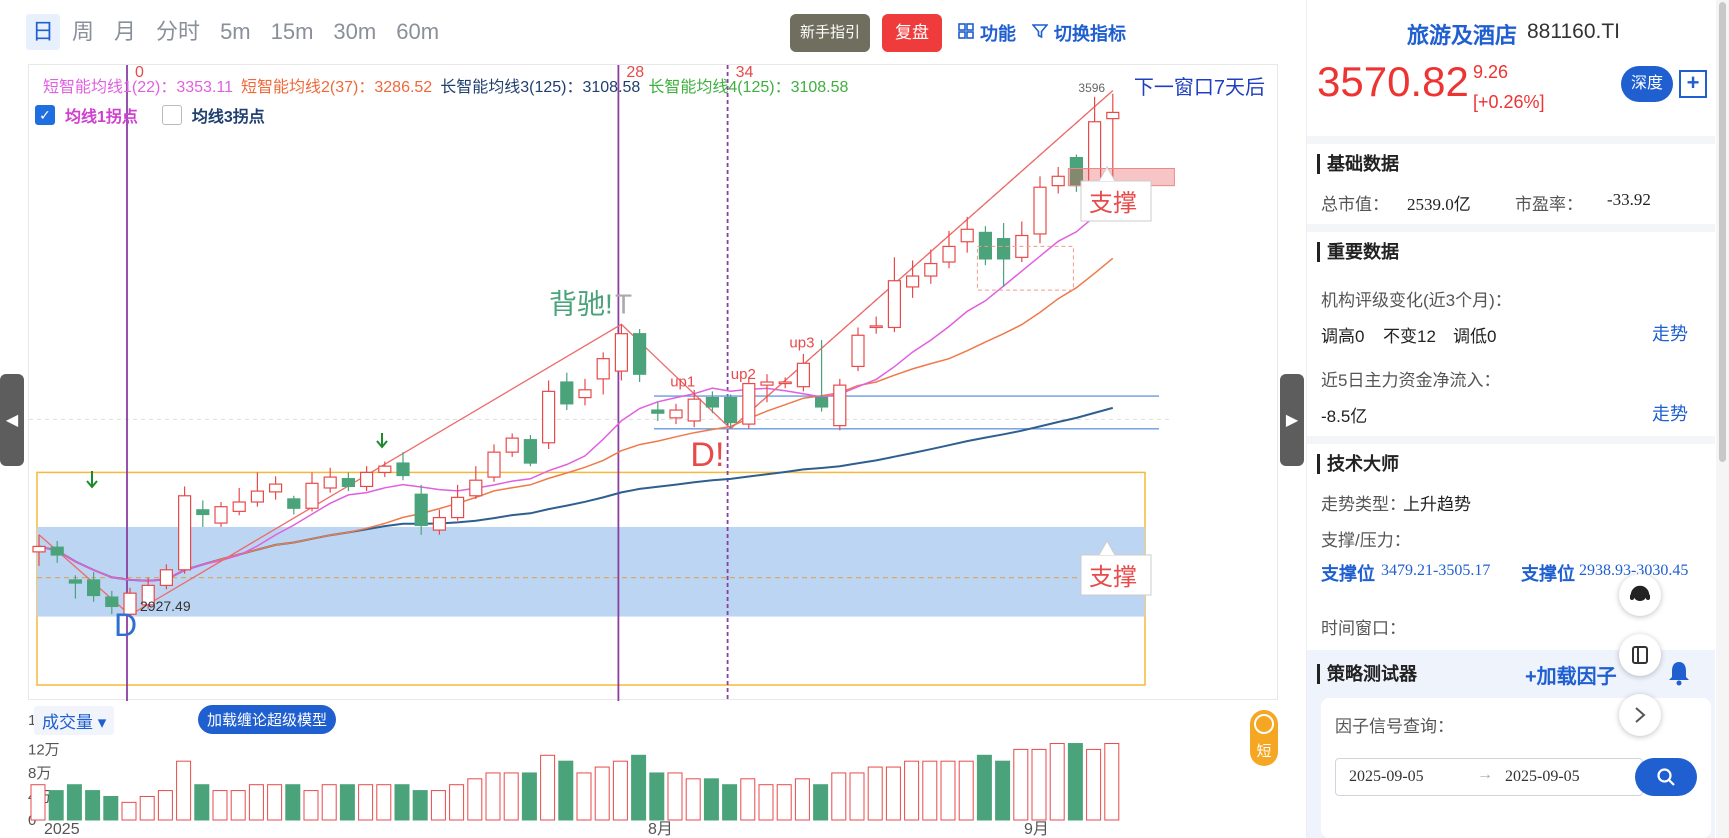  Describe the element at coordinates (1264, 751) in the screenshot. I see `short-badge-label: 短` at that location.